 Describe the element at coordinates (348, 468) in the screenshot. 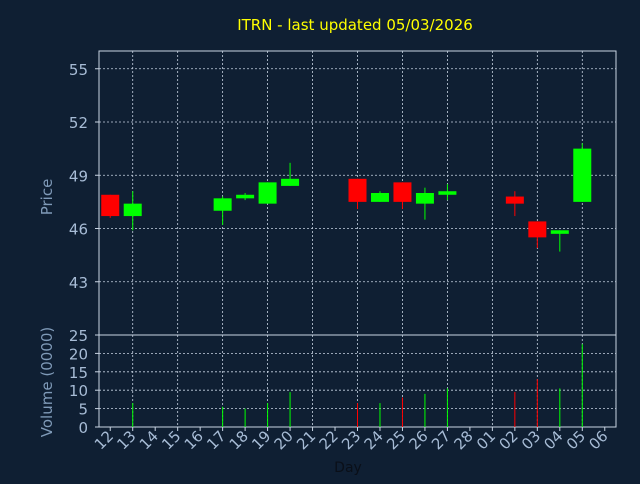

I see `x-axis-label: Day` at that location.